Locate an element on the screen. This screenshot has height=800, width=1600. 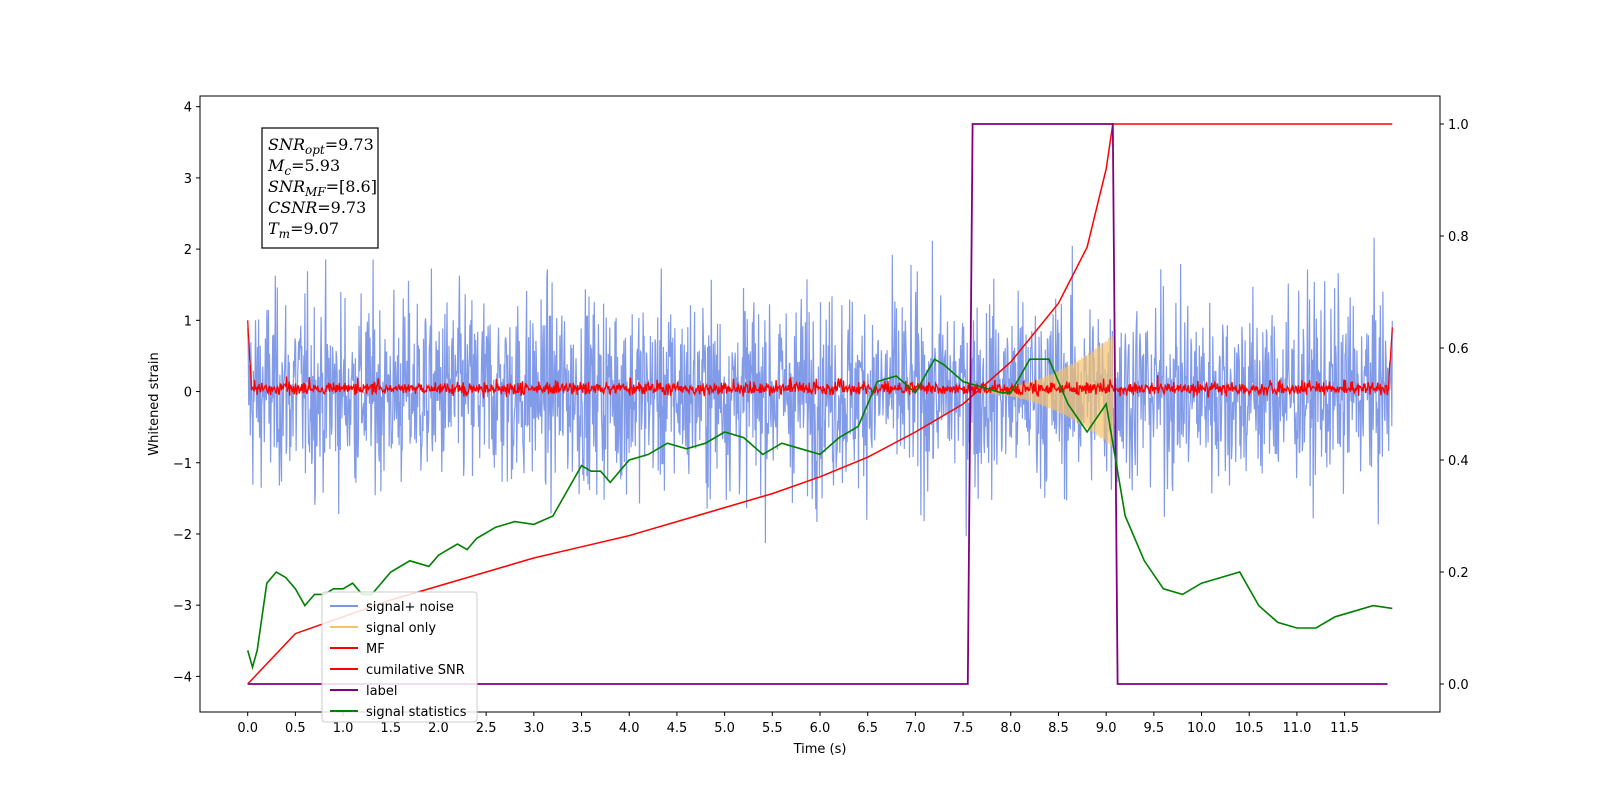
legend-frame is located at coordinates (399, 657).